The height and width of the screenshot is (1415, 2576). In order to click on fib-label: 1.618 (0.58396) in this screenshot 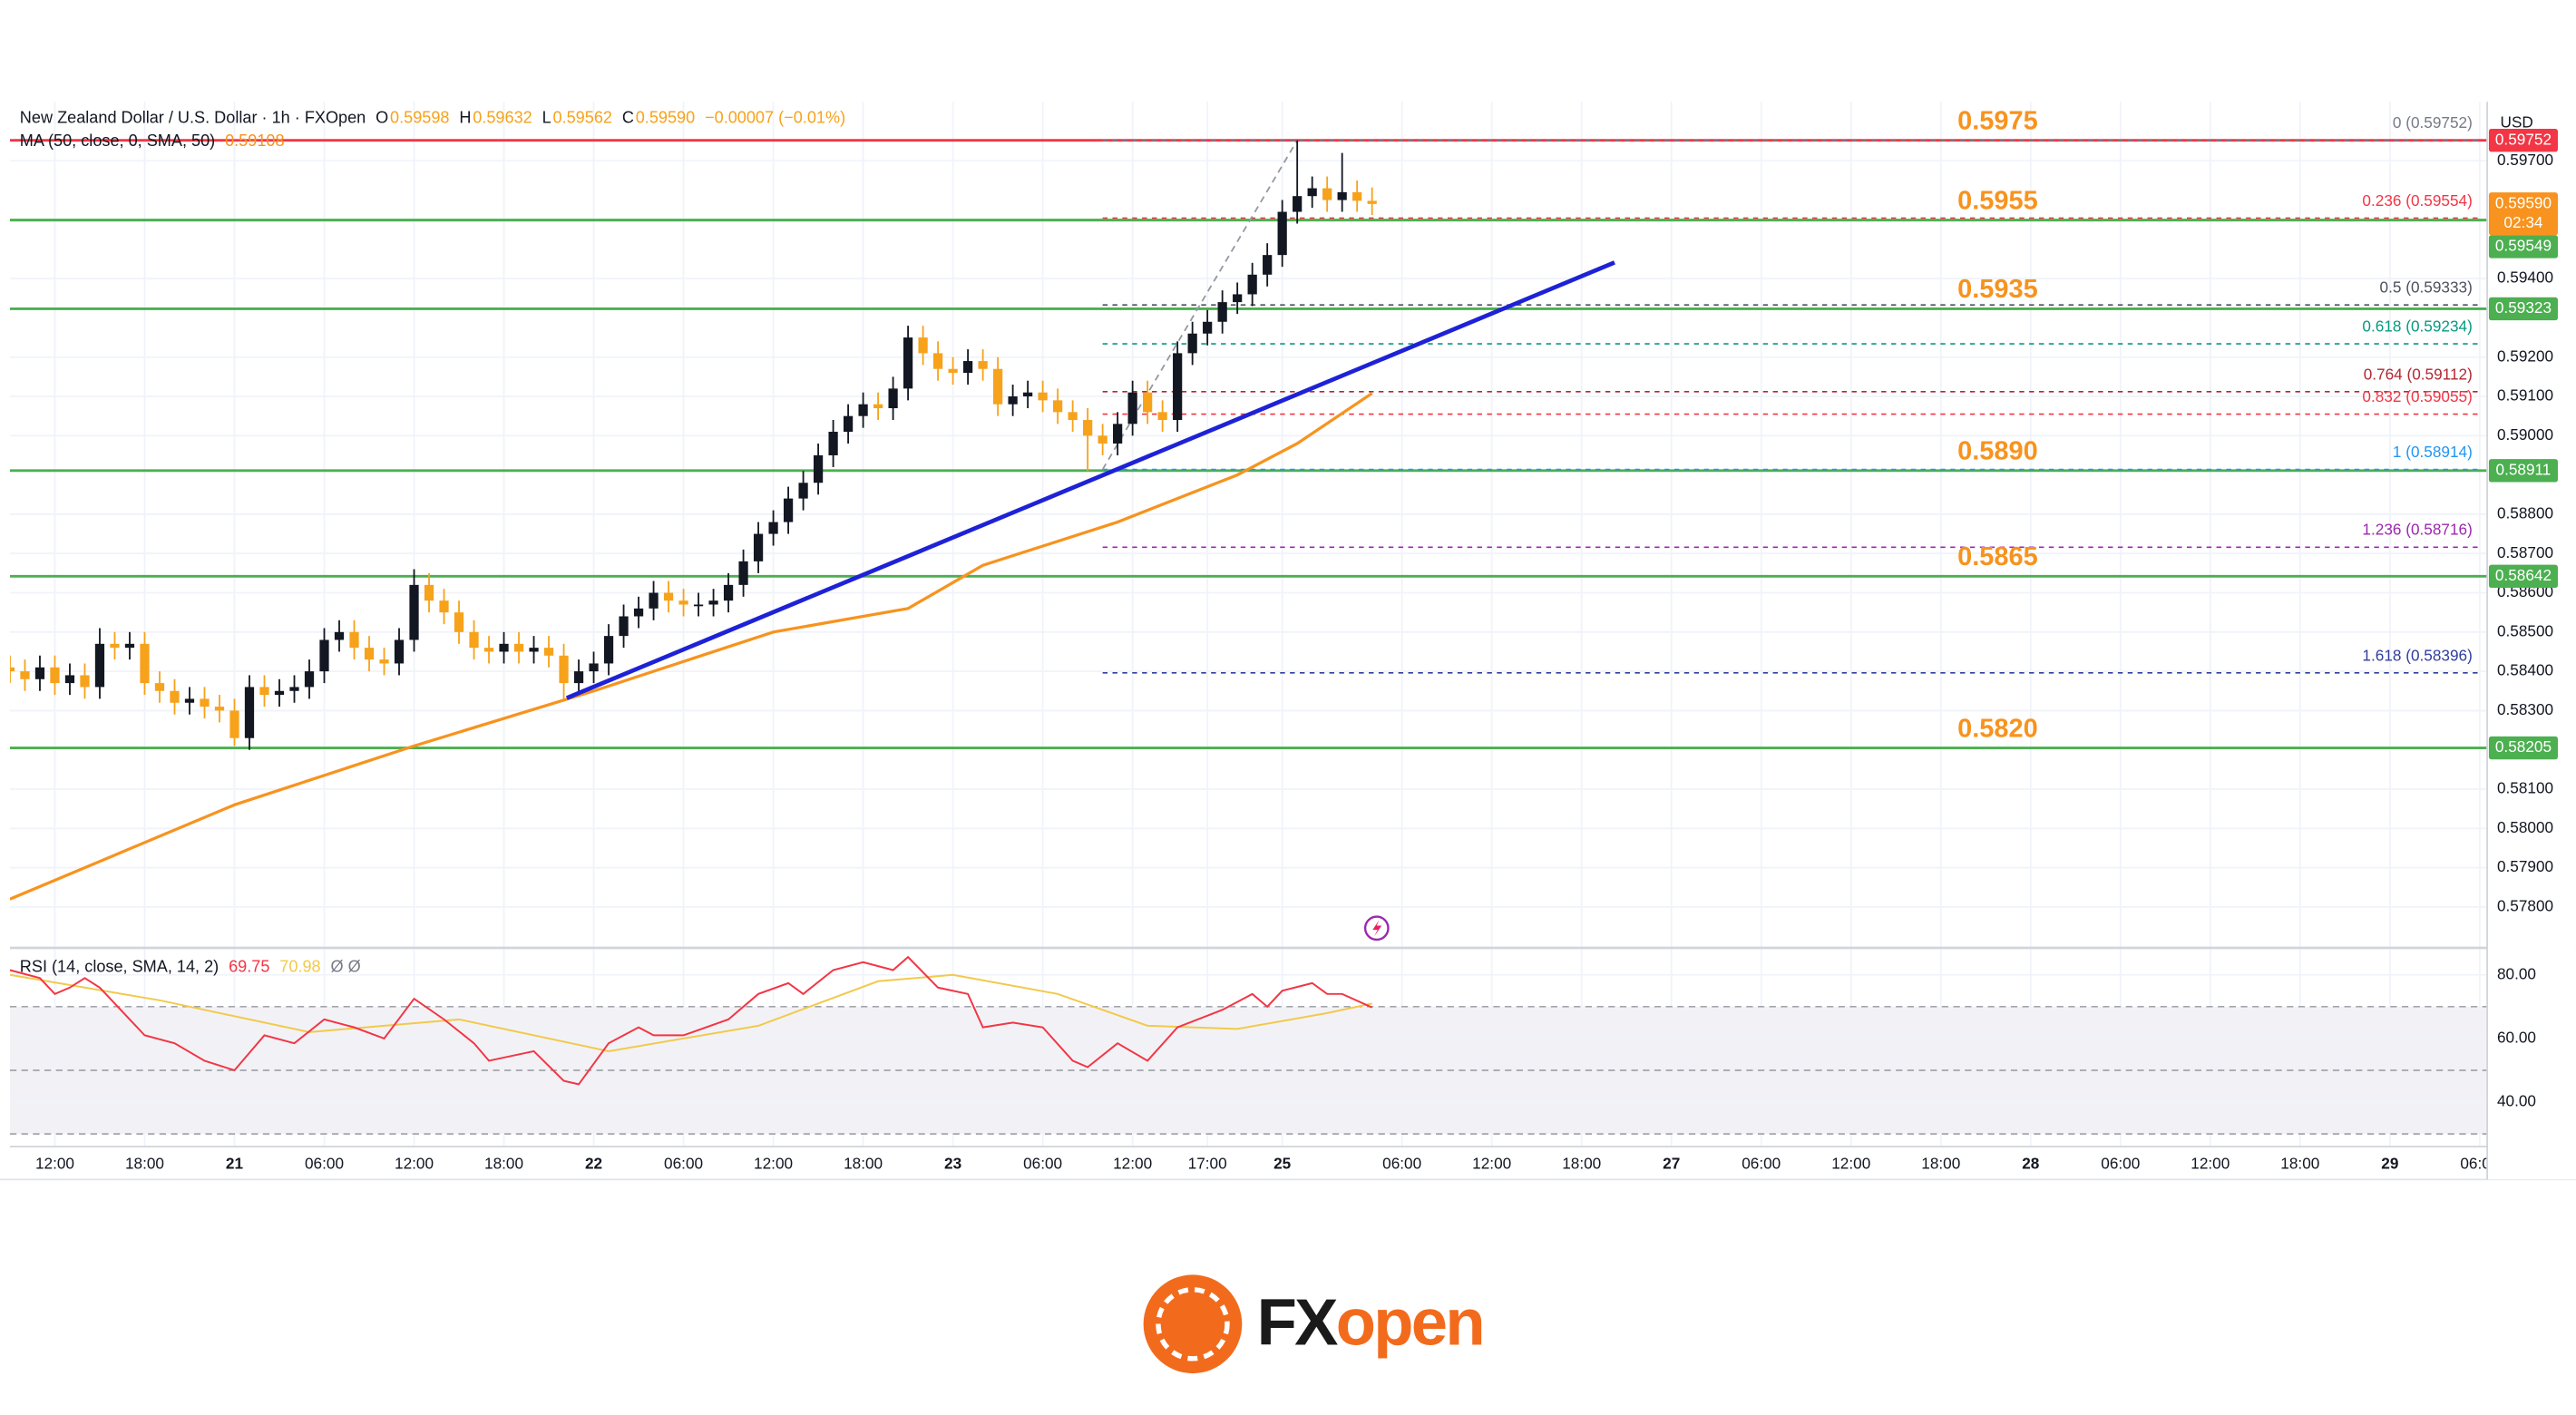, I will do `click(2417, 655)`.